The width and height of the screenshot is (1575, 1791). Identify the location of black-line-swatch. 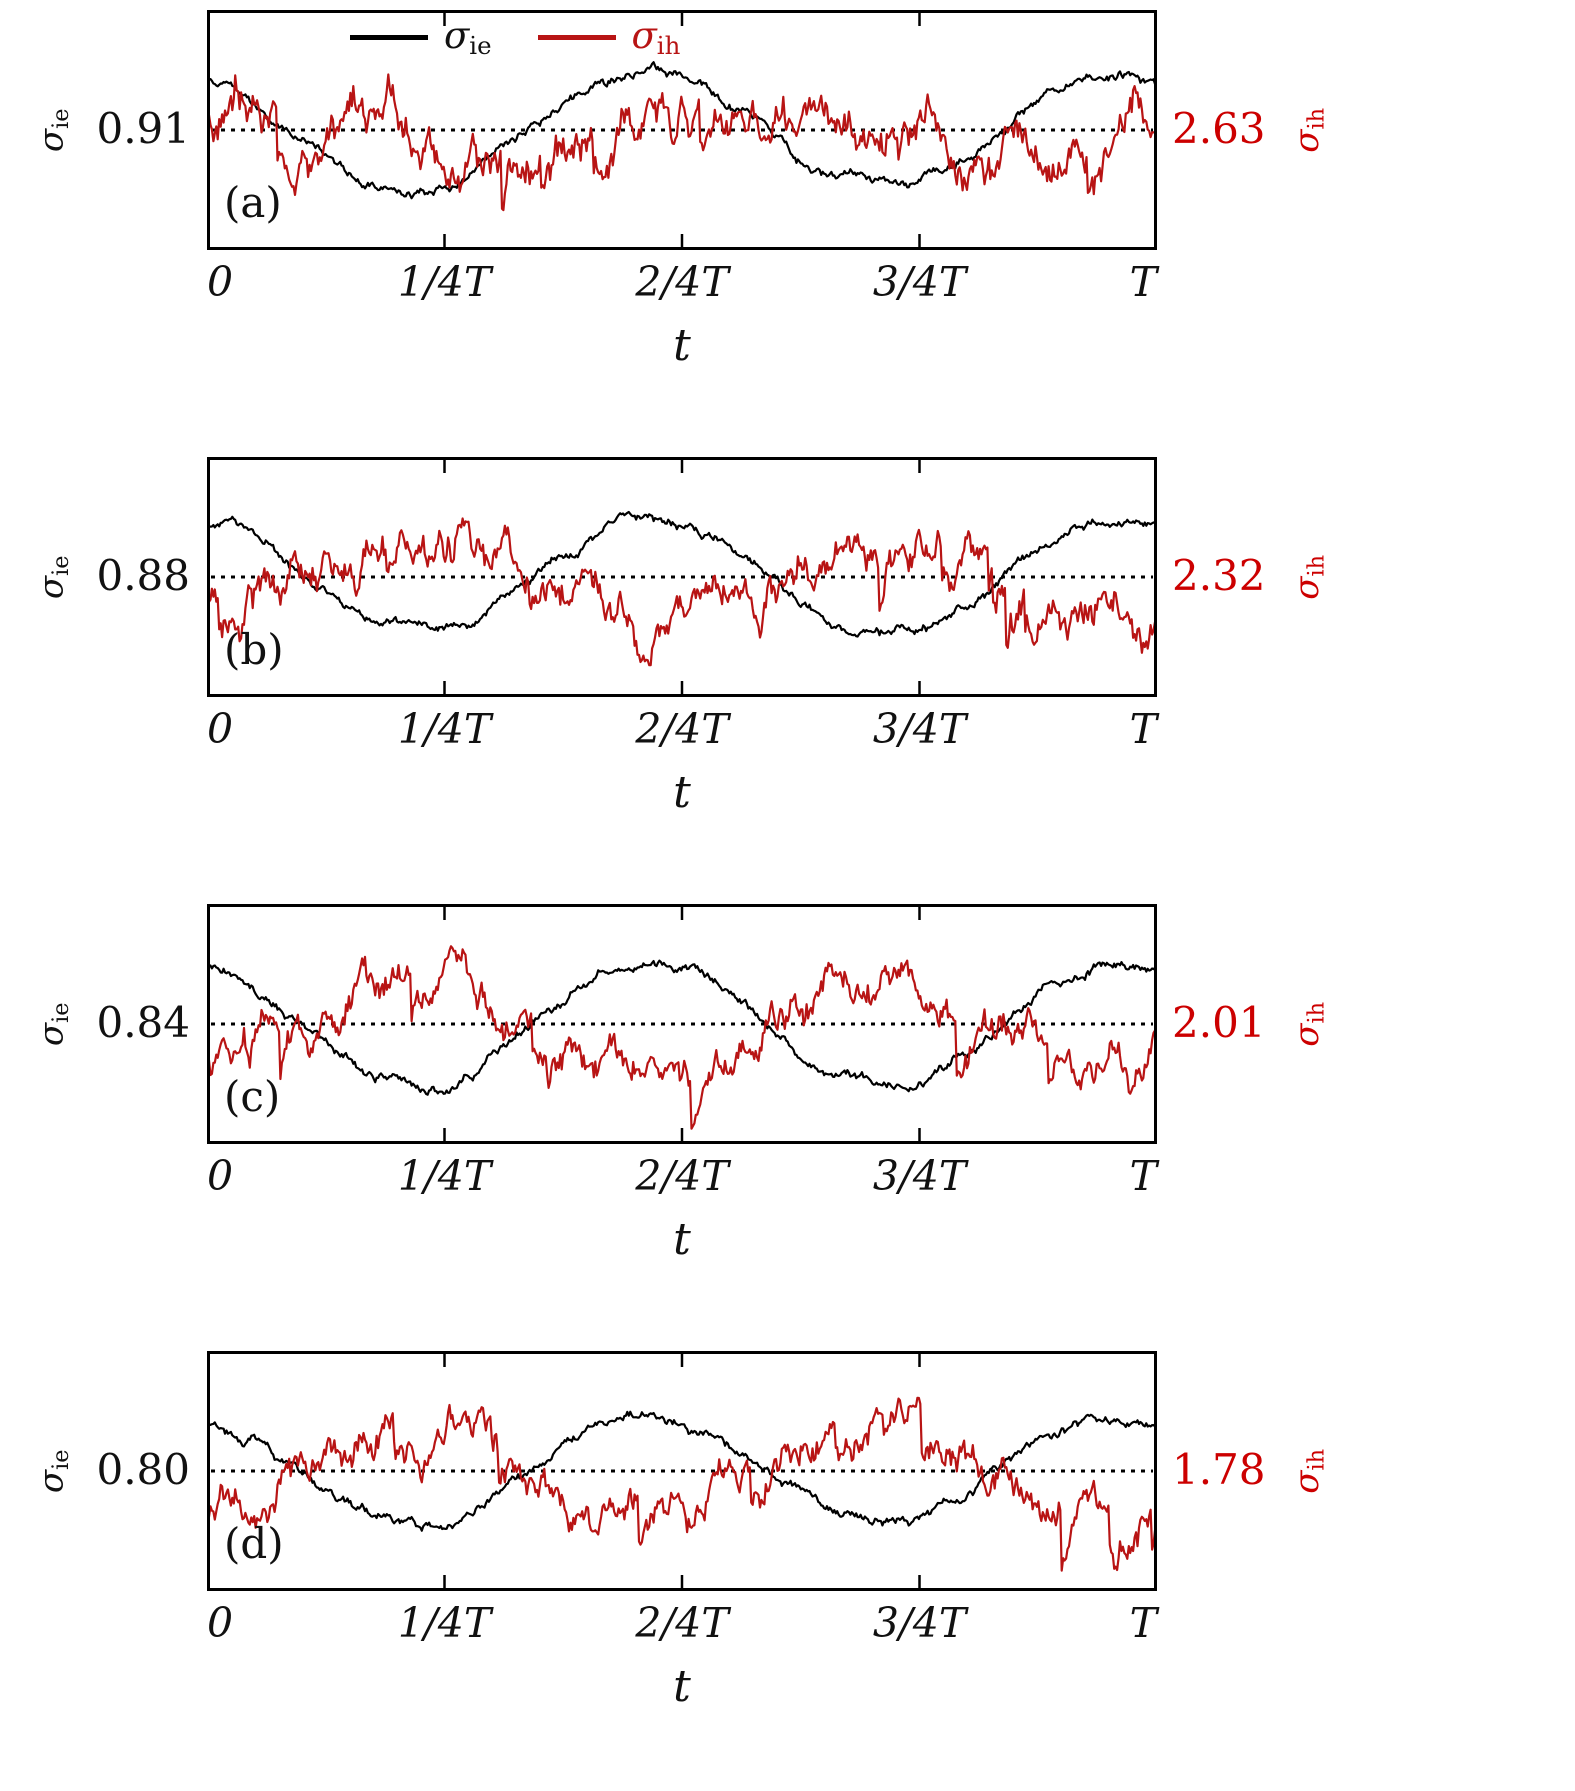
(389, 37).